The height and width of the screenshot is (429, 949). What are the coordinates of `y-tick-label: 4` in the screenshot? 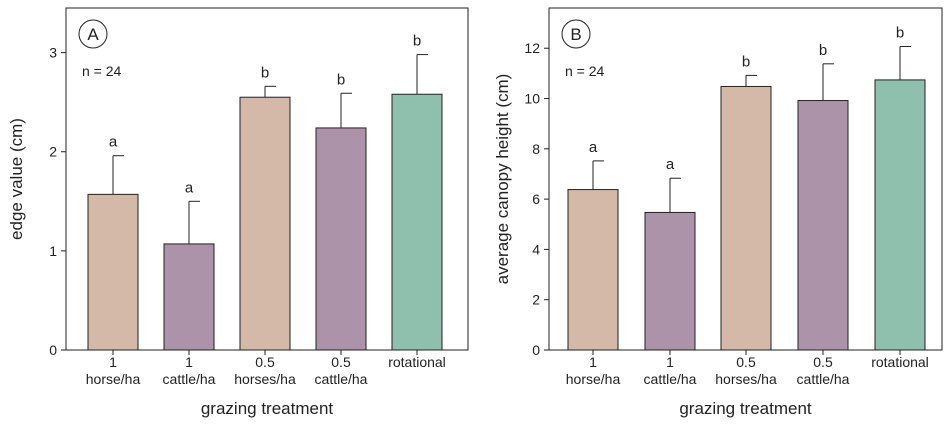 It's located at (536, 249).